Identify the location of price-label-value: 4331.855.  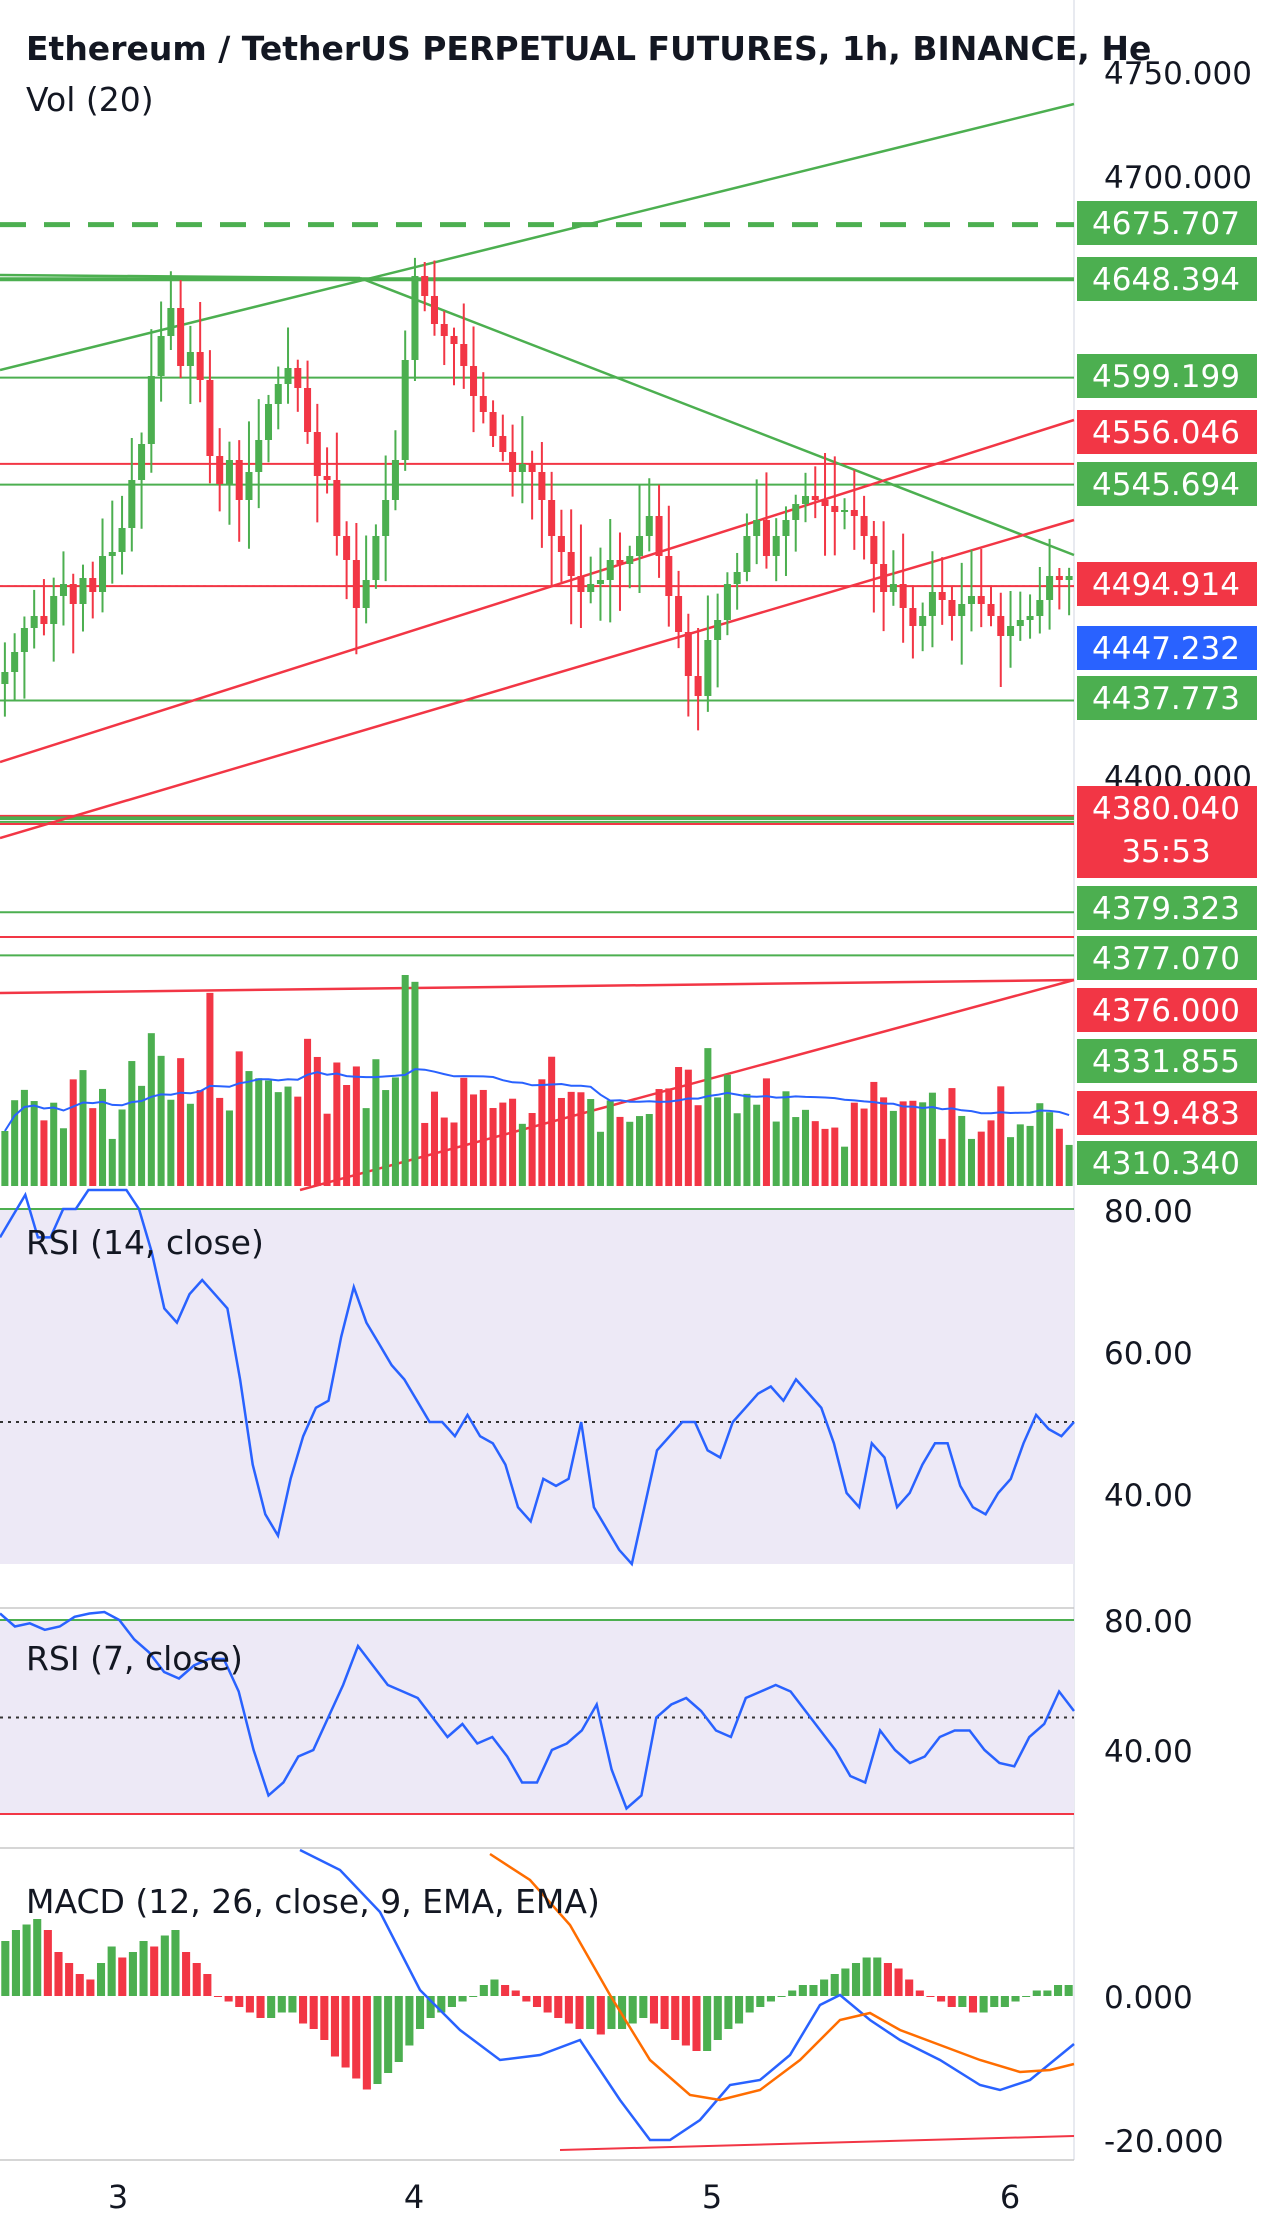
(1166, 1062).